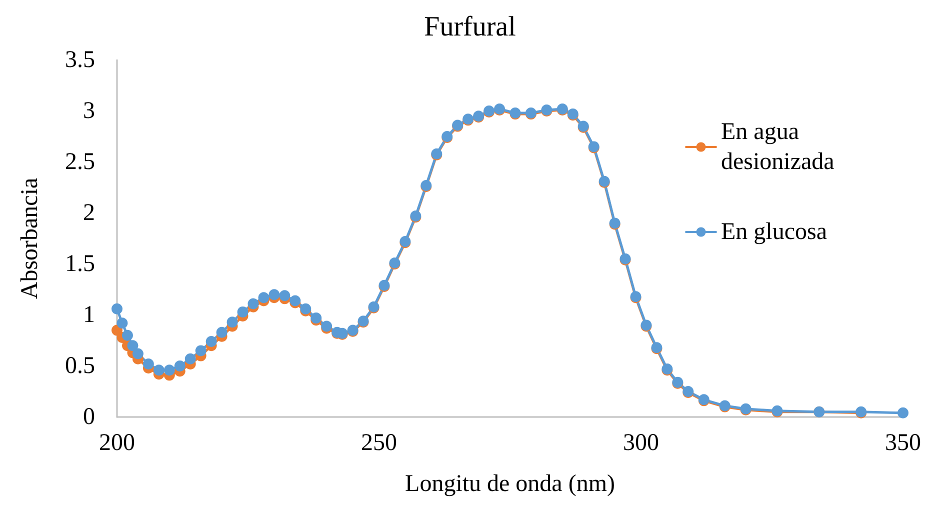  I want to click on x-tick-label: 350, so click(903, 443).